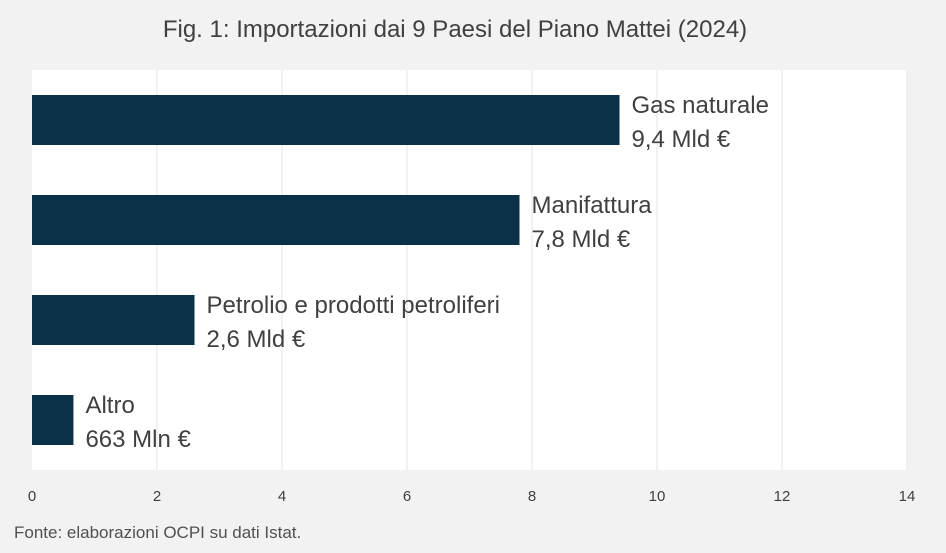 Image resolution: width=946 pixels, height=553 pixels. I want to click on x-tick-label: 4, so click(282, 496).